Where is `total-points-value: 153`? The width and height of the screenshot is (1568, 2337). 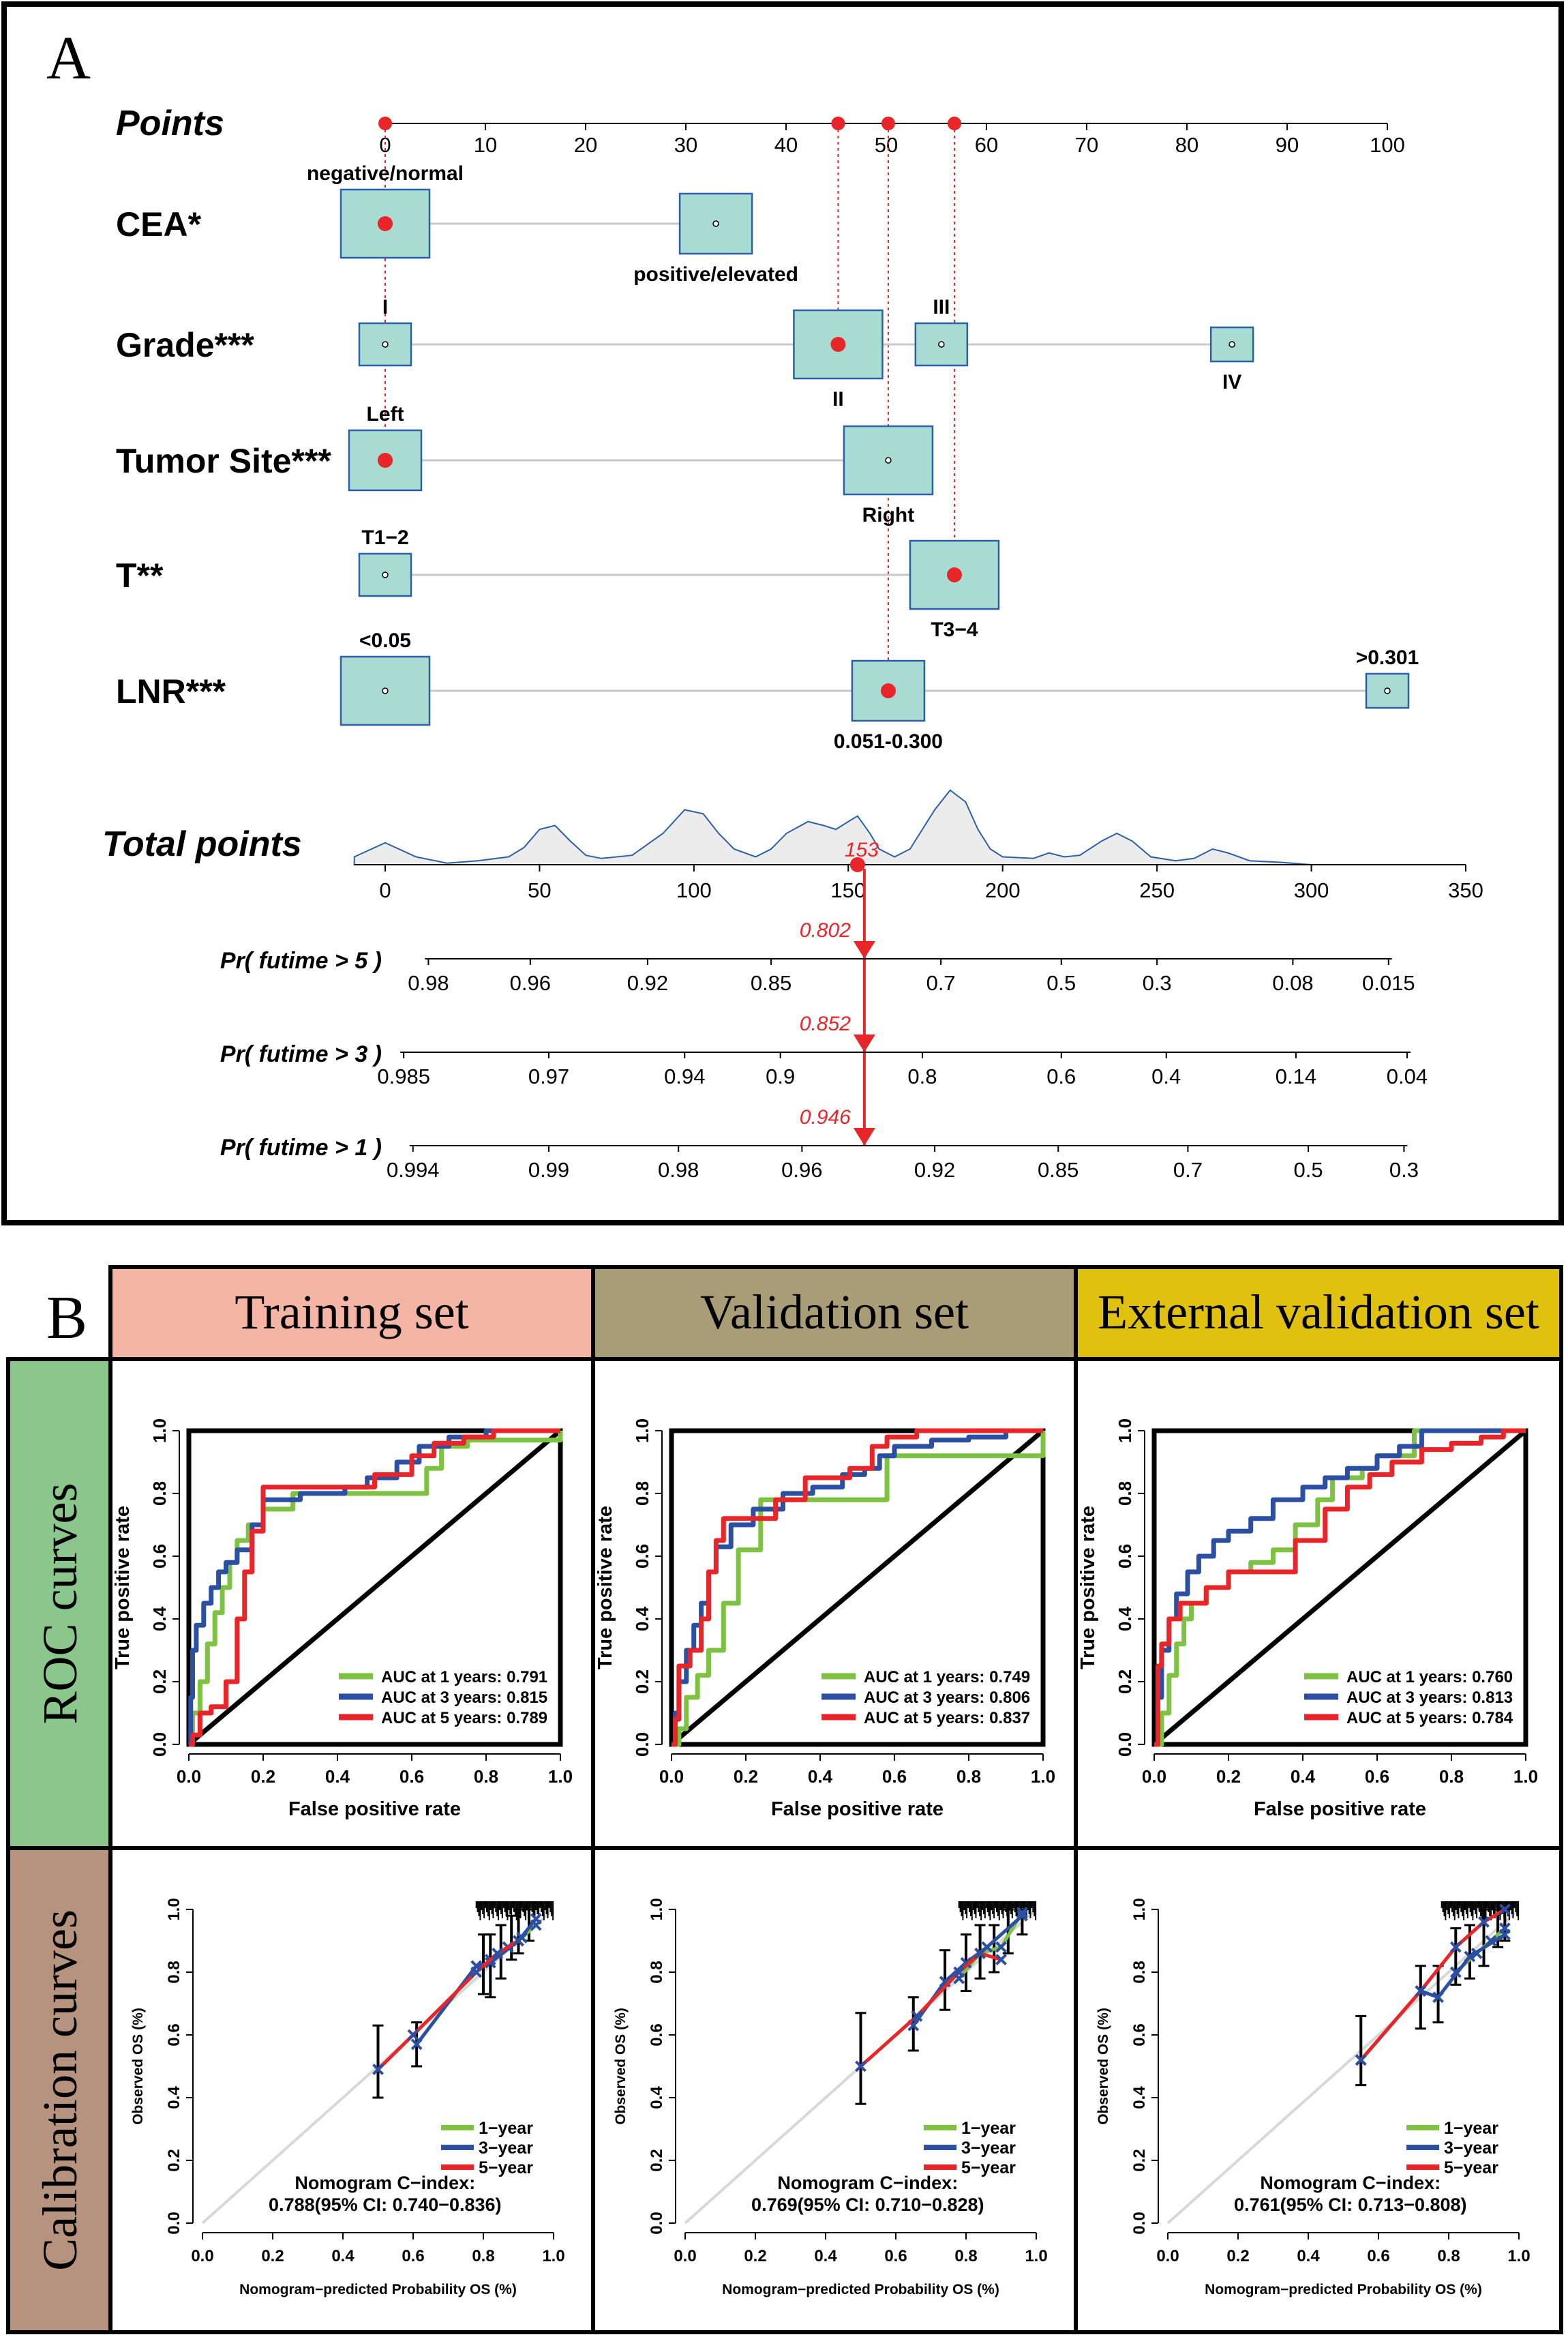
total-points-value: 153 is located at coordinates (862, 850).